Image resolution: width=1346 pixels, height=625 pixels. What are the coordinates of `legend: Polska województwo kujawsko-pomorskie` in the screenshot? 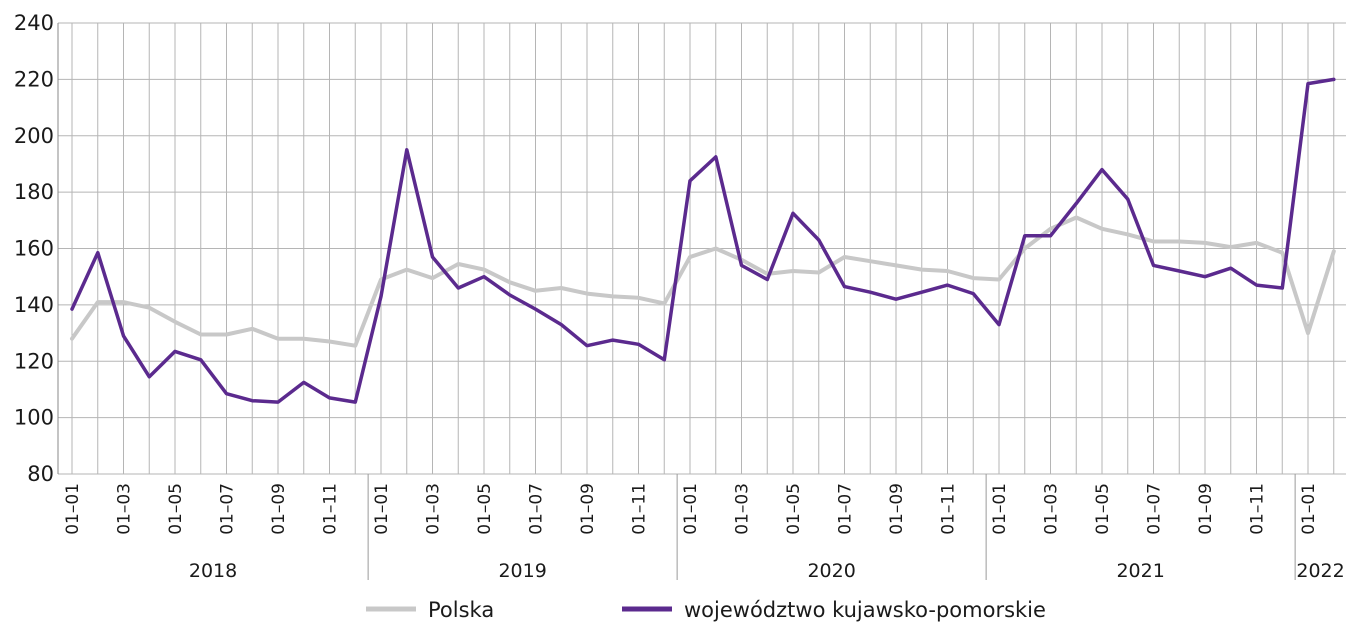 It's located at (706, 610).